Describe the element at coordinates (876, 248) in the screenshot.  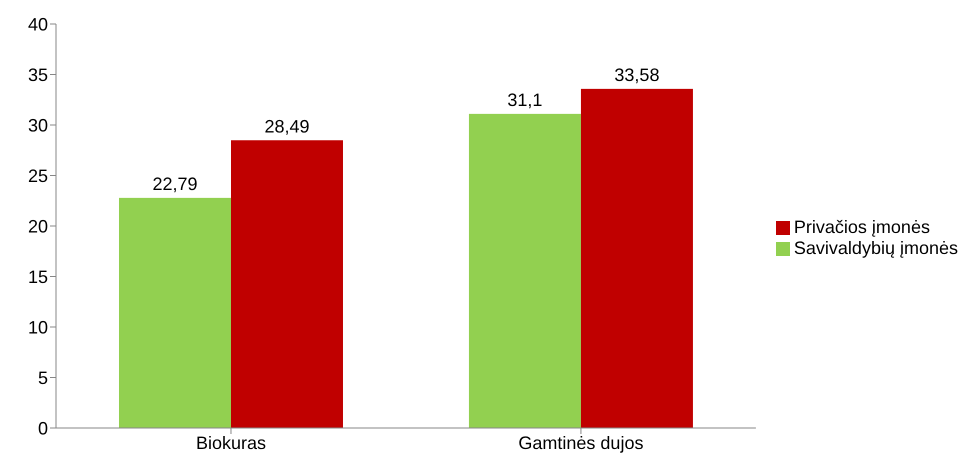
I see `legend-label: Savivaldybių įmonės` at that location.